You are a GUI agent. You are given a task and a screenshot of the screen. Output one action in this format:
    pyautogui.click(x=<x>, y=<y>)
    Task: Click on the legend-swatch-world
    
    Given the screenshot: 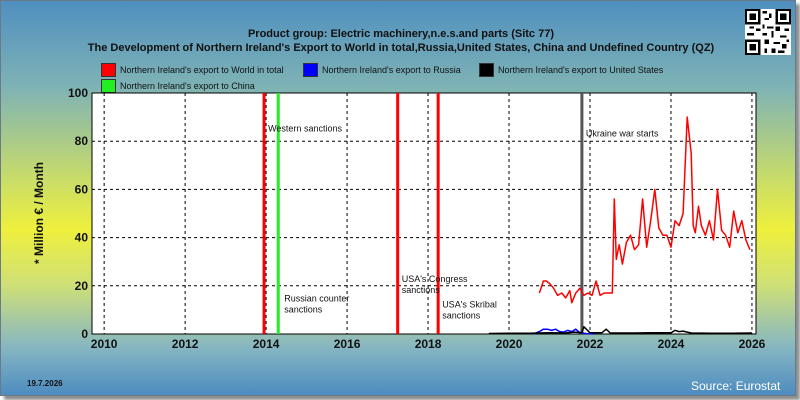 What is the action you would take?
    pyautogui.click(x=108, y=70)
    